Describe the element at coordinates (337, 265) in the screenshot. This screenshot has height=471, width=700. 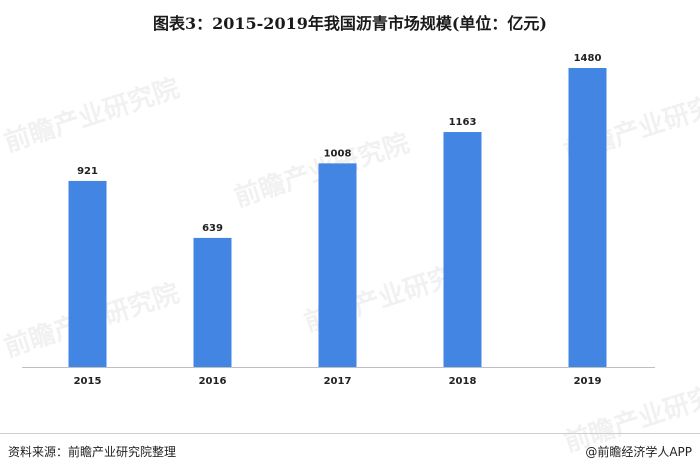
I see `bar-2017` at that location.